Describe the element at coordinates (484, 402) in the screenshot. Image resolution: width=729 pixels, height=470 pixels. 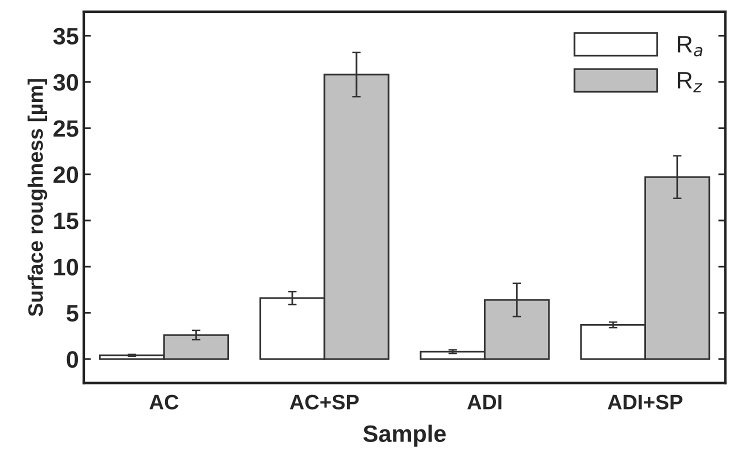
I see `x-tick-label: ADI` at that location.